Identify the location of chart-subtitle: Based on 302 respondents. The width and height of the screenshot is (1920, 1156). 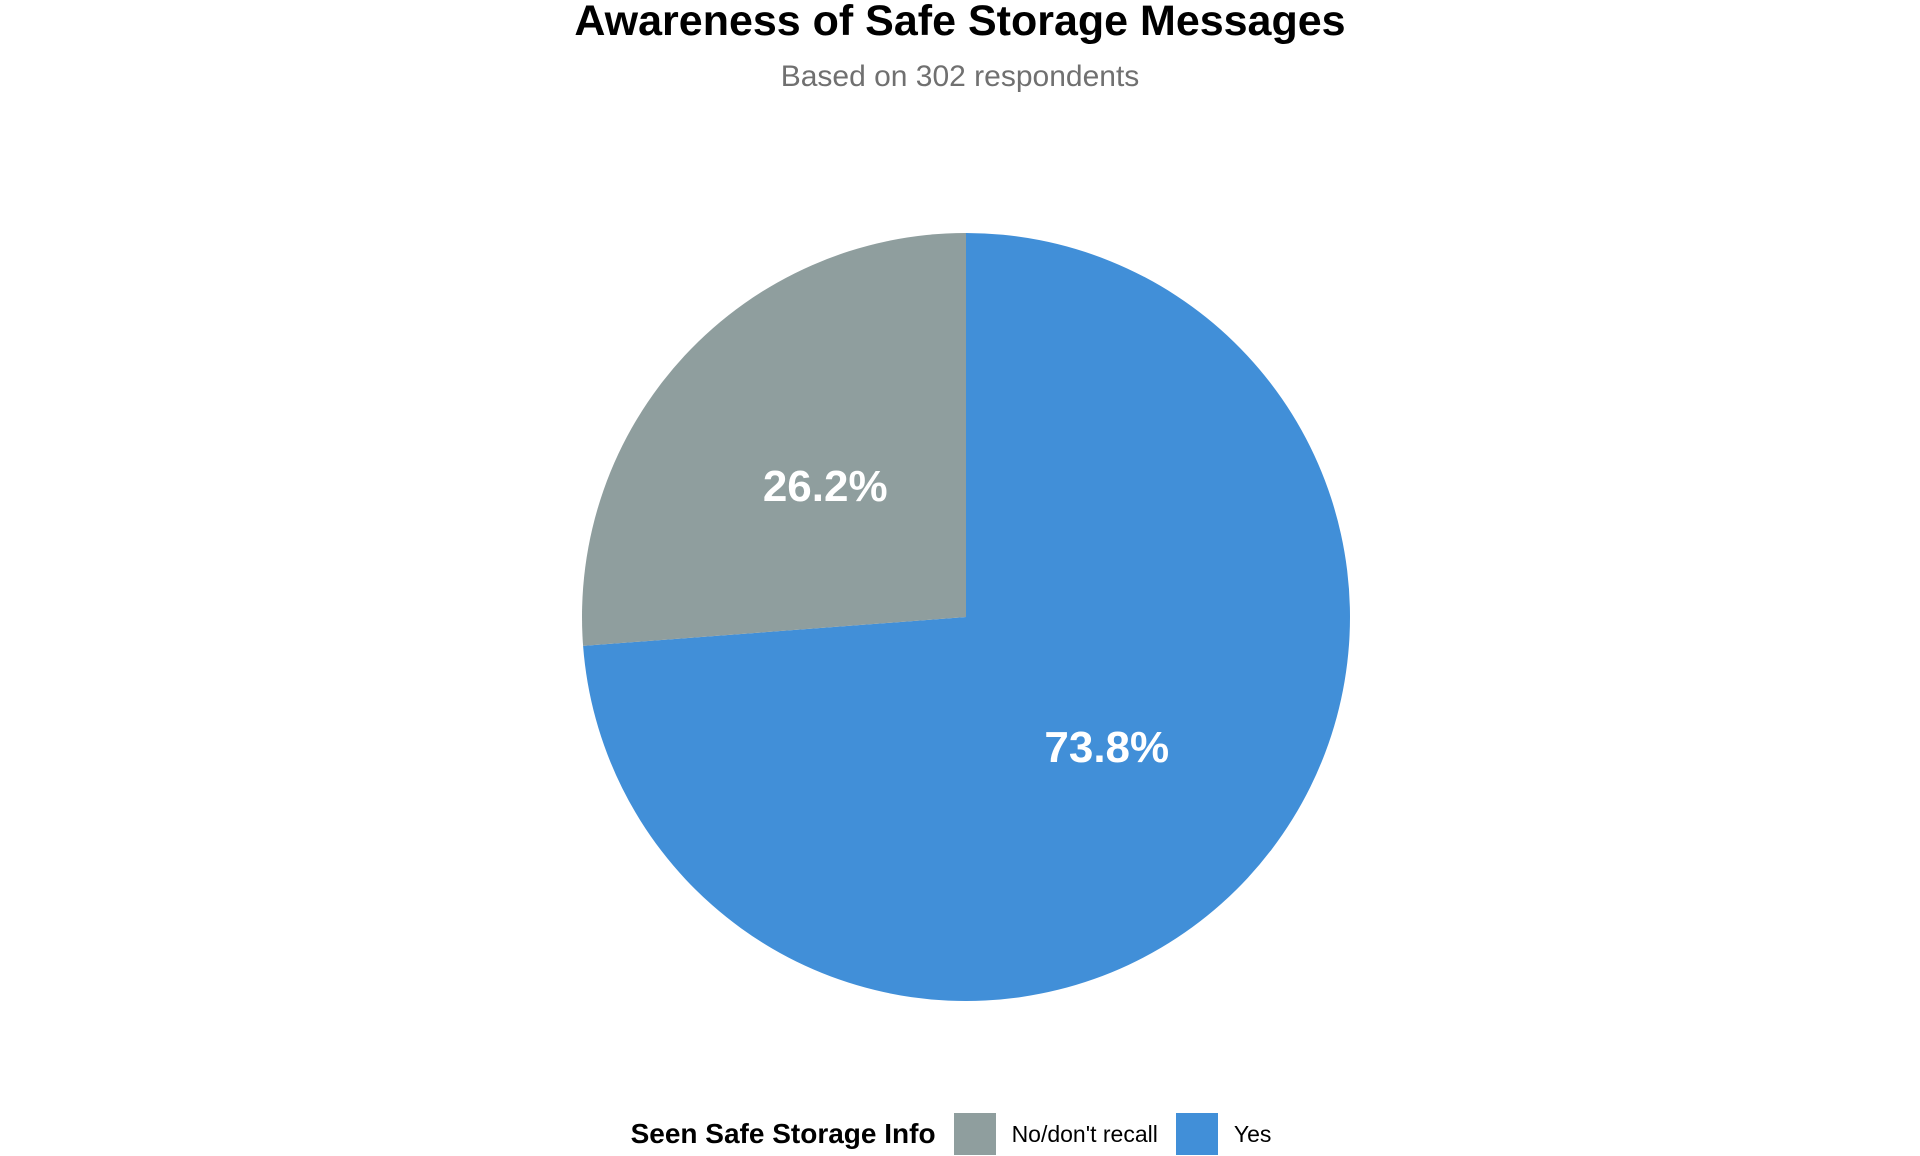
(960, 76).